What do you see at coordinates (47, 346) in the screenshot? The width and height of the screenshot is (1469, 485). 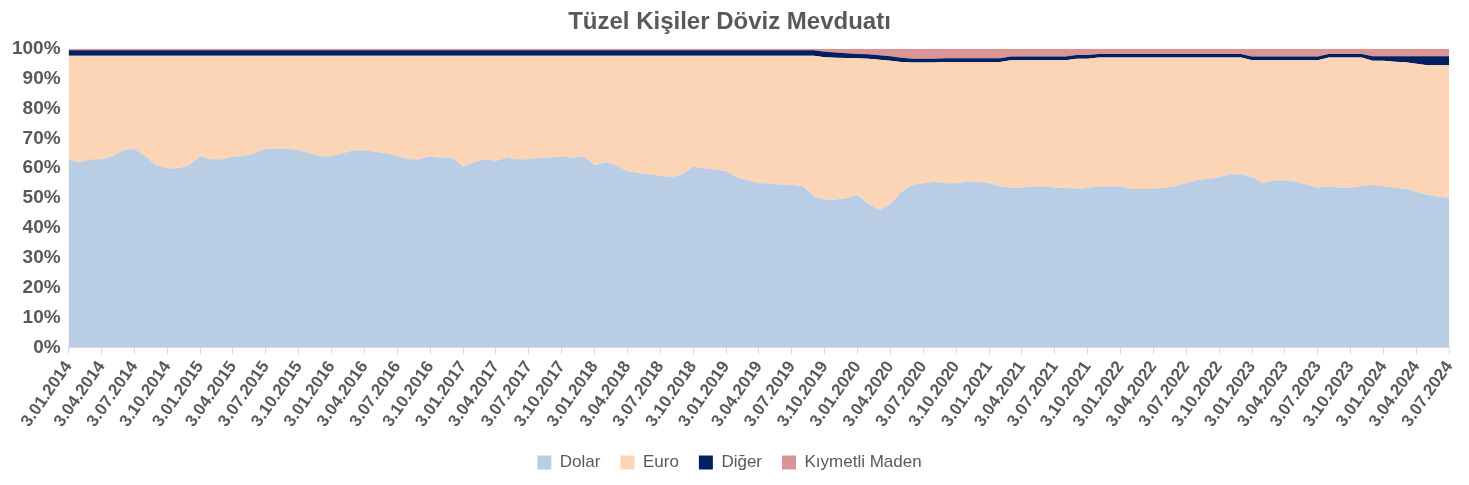 I see `y-tick-label: 0%` at bounding box center [47, 346].